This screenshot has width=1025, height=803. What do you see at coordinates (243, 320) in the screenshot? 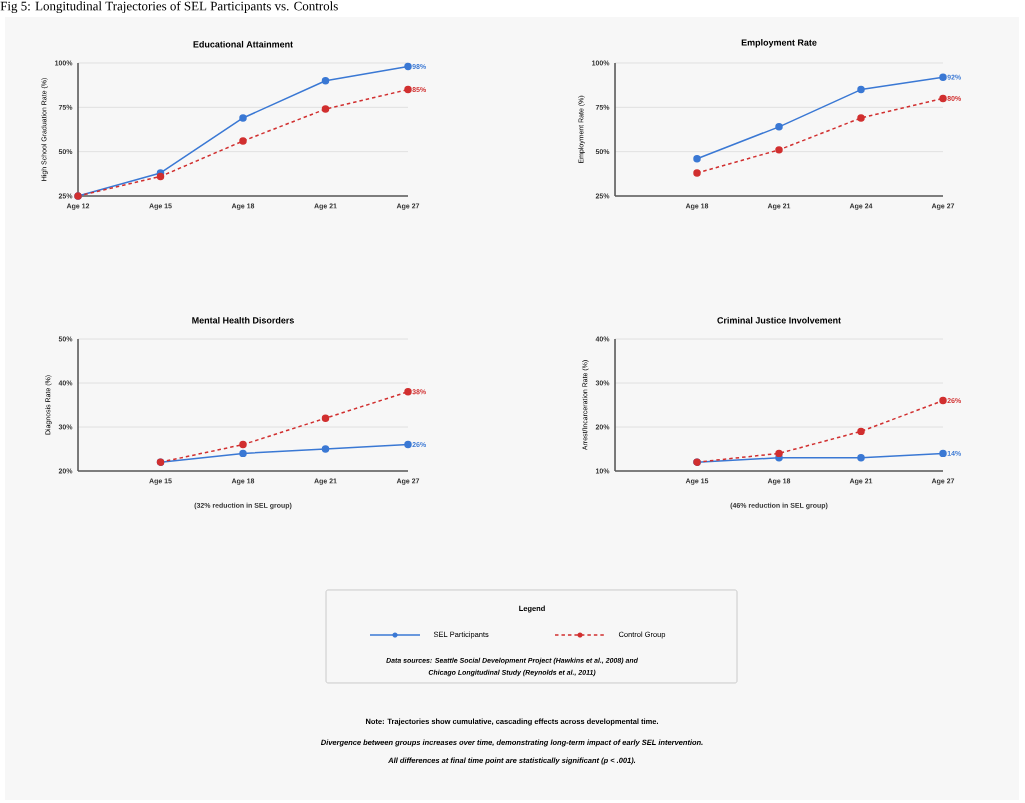
I see `chart-title: Mental Health Disorders` at bounding box center [243, 320].